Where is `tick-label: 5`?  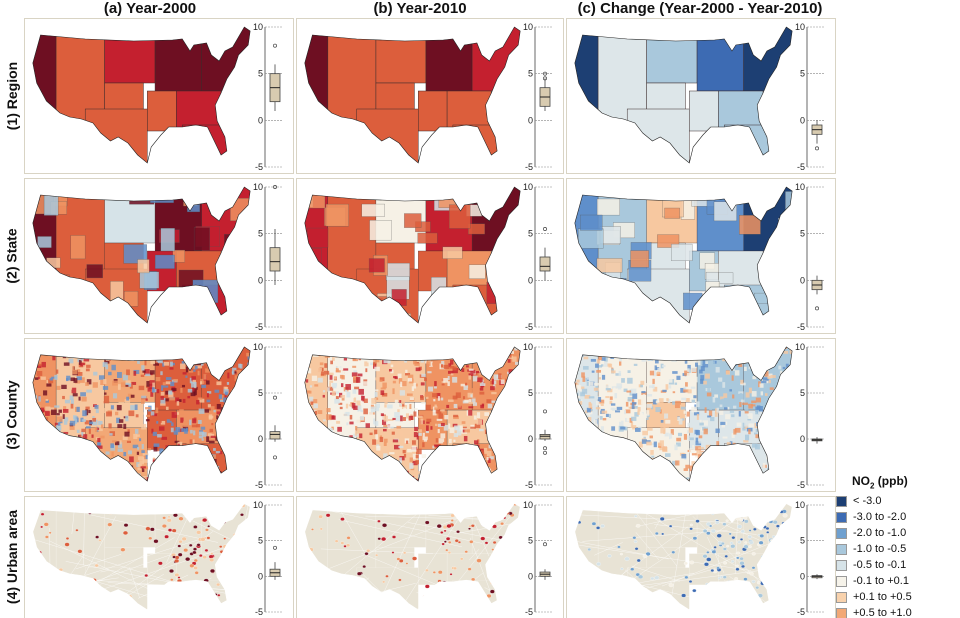 tick-label: 5 is located at coordinates (802, 393).